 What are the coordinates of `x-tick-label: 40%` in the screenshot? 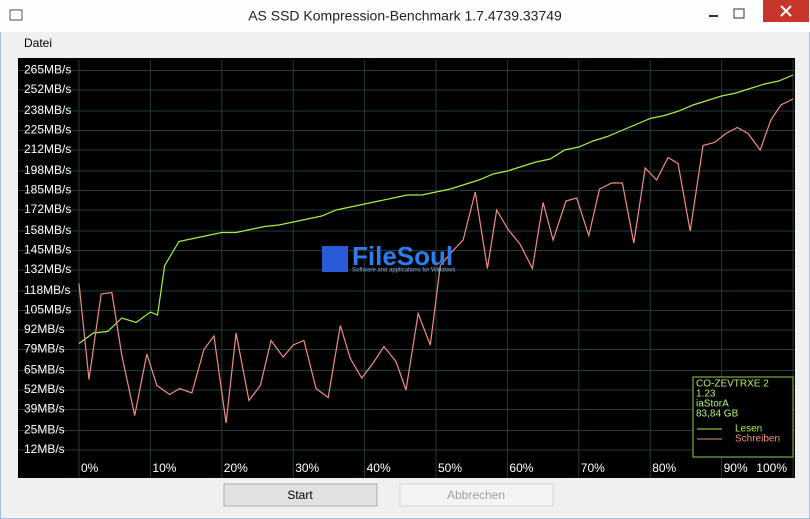 It's located at (379, 468).